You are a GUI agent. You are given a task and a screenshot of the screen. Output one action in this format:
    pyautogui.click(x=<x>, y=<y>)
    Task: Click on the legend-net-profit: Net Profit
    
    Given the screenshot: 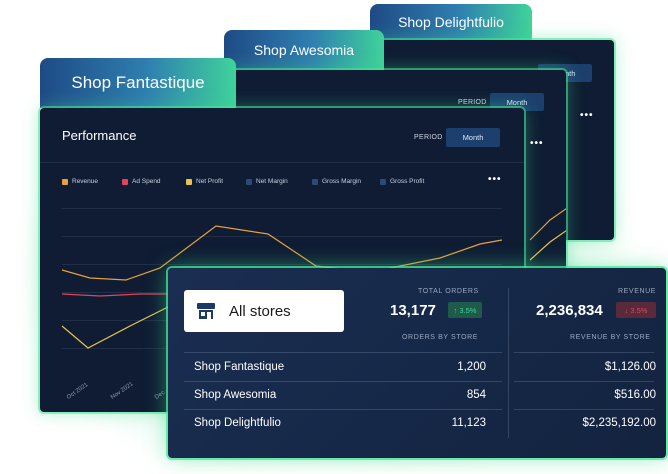 What is the action you would take?
    pyautogui.click(x=204, y=181)
    